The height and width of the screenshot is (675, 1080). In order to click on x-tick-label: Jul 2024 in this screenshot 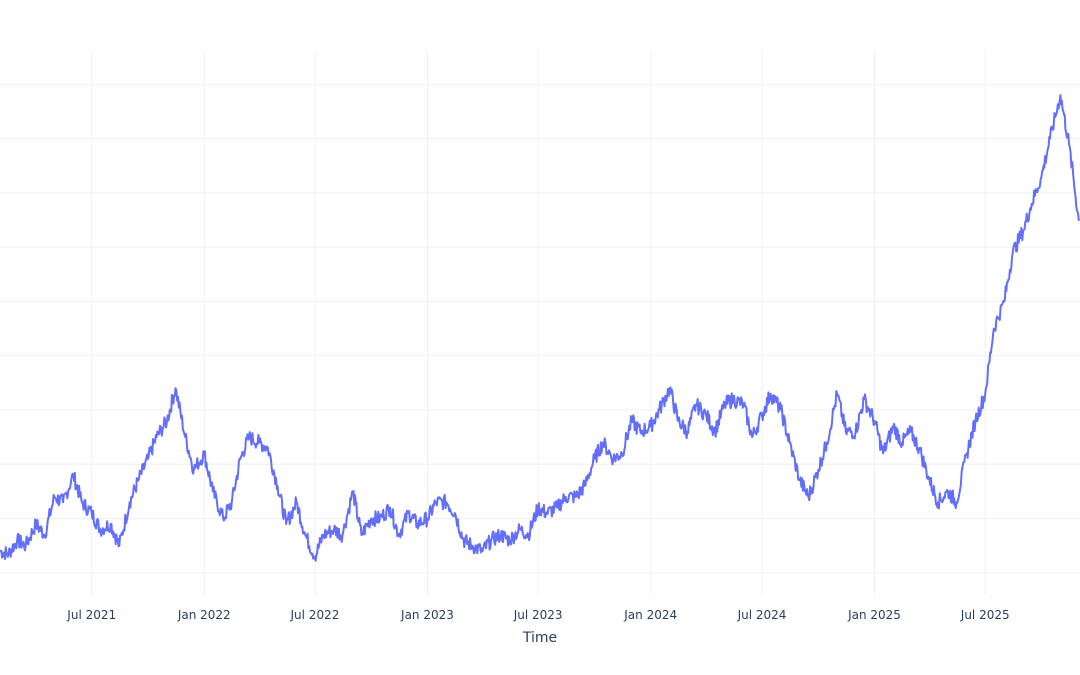, I will do `click(762, 615)`.